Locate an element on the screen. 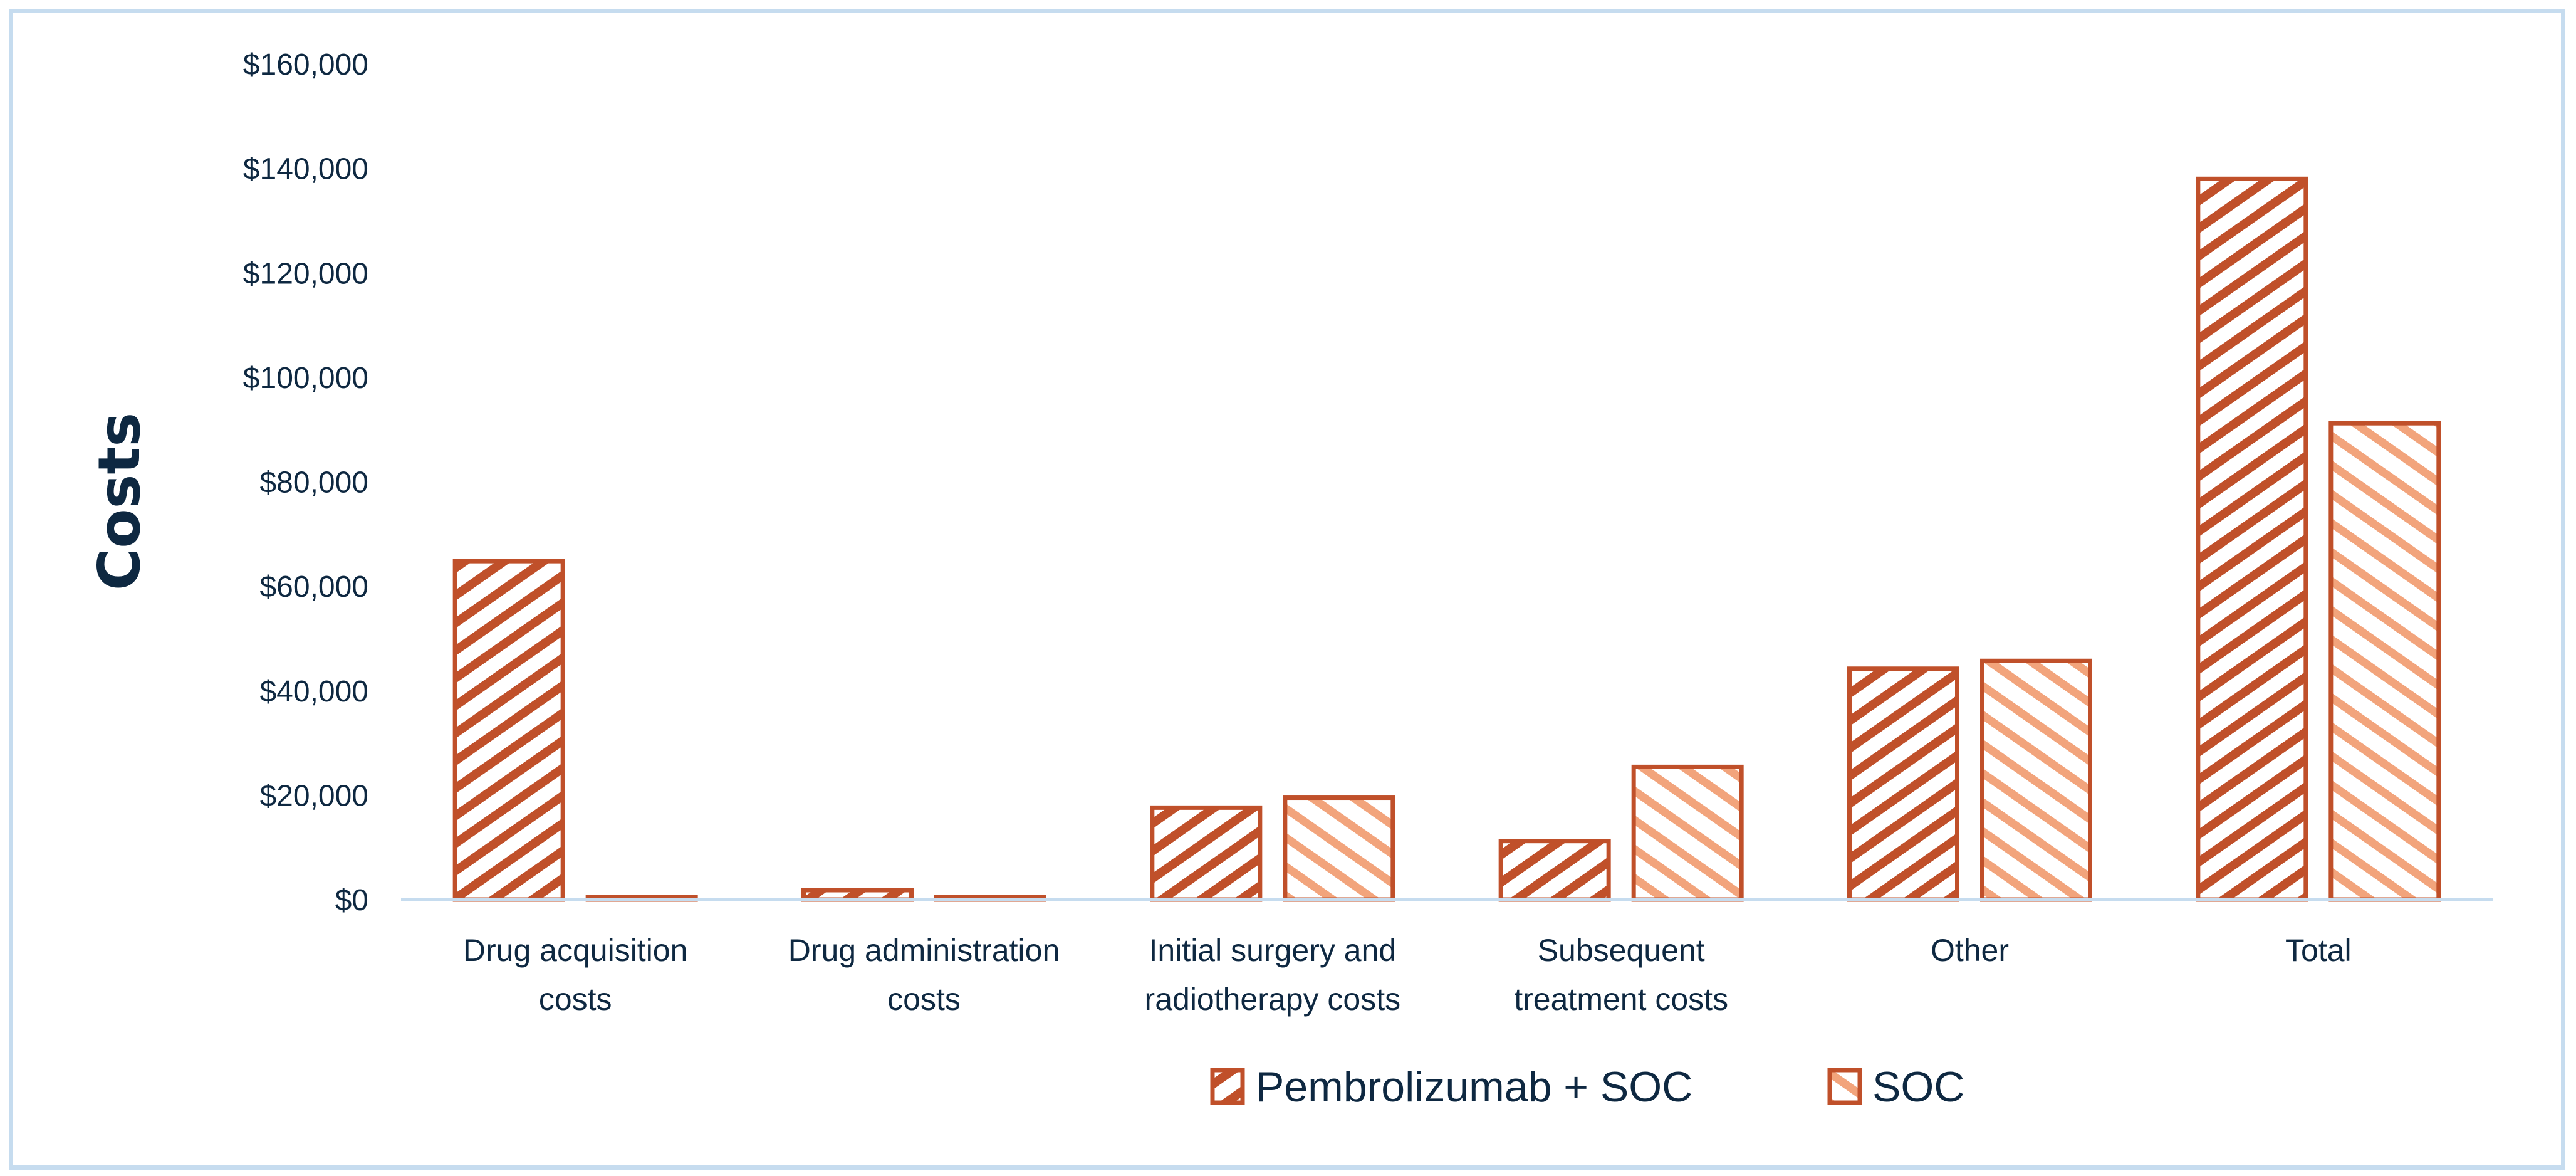 This screenshot has width=2576, height=1176. y-tick-label: $0 is located at coordinates (351, 901).